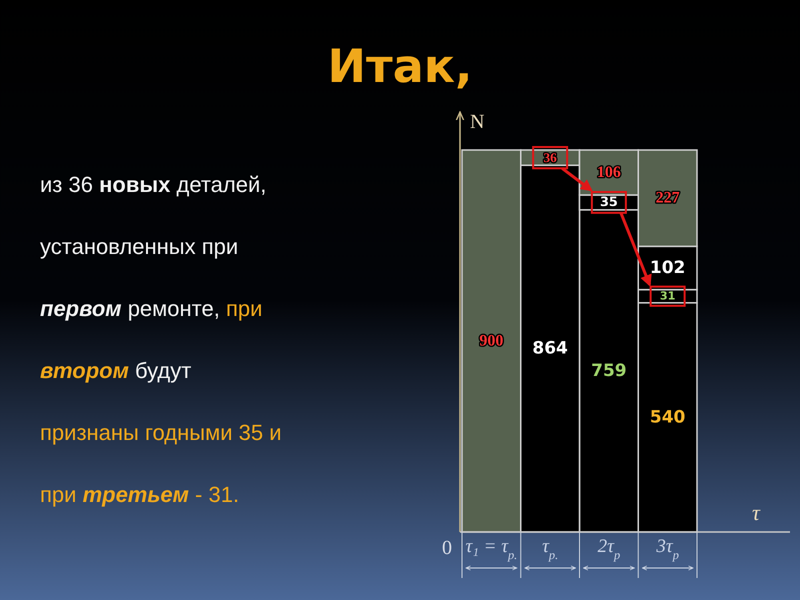  Describe the element at coordinates (550, 549) in the screenshot. I see `x-tick-label: τ$_{р.}$` at that location.